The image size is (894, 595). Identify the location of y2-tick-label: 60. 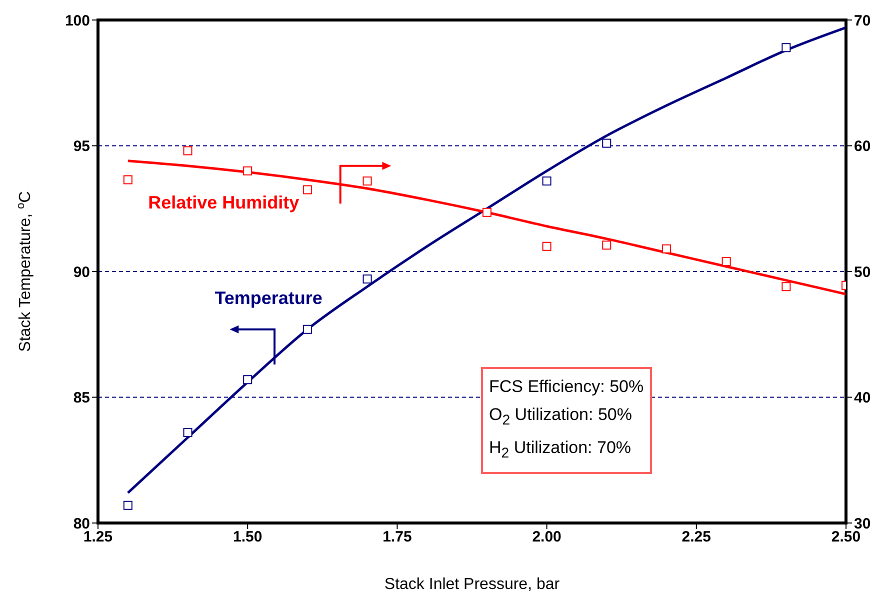
(862, 147).